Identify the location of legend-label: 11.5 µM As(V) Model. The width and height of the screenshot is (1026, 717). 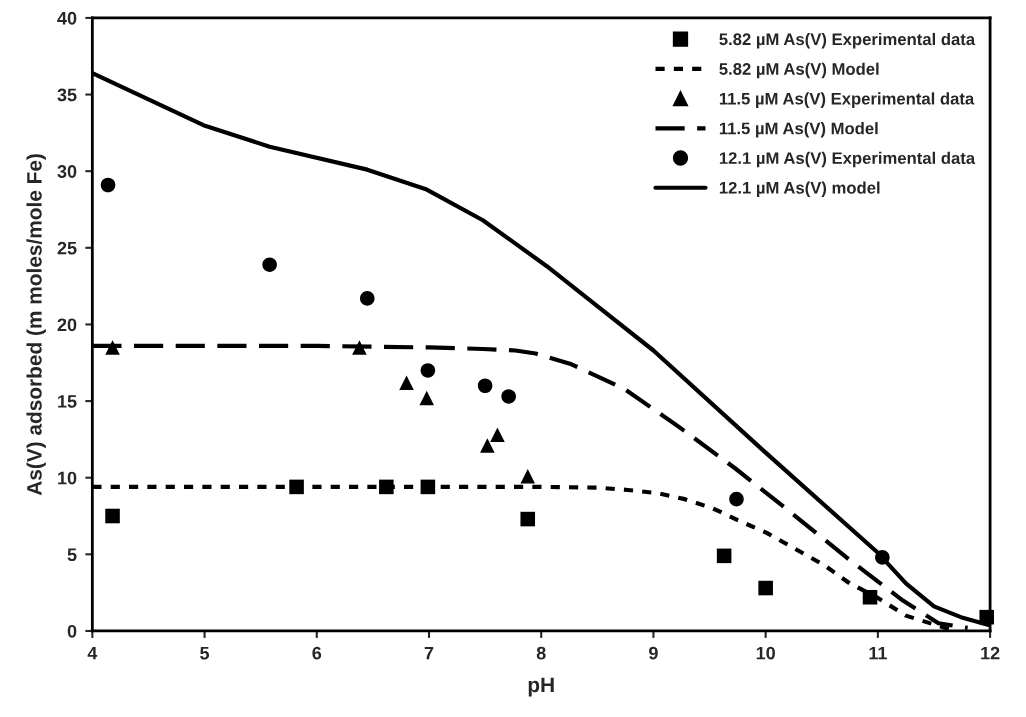
(798, 130).